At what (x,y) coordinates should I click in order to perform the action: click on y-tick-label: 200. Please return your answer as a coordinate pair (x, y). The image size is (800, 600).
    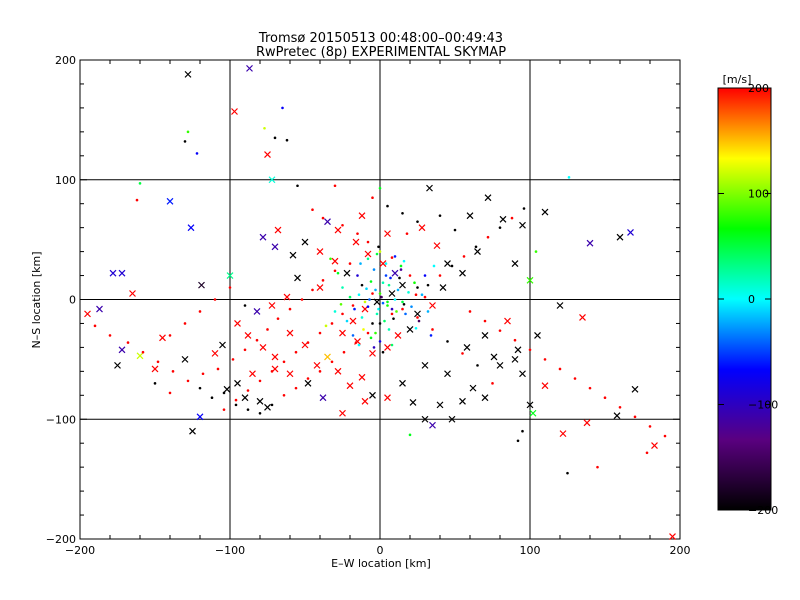
    Looking at the image, I should click on (65, 60).